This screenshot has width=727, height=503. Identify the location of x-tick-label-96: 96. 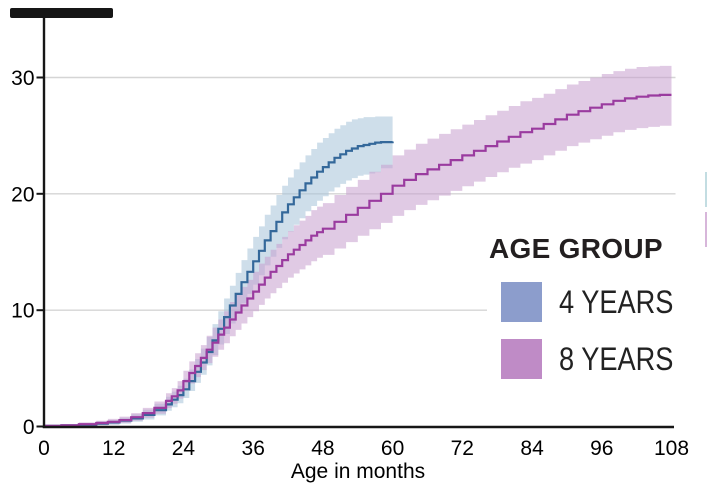
(601, 448).